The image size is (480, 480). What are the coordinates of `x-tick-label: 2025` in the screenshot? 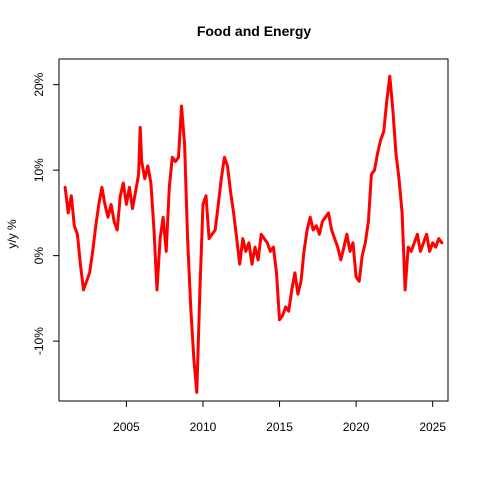 It's located at (432, 427).